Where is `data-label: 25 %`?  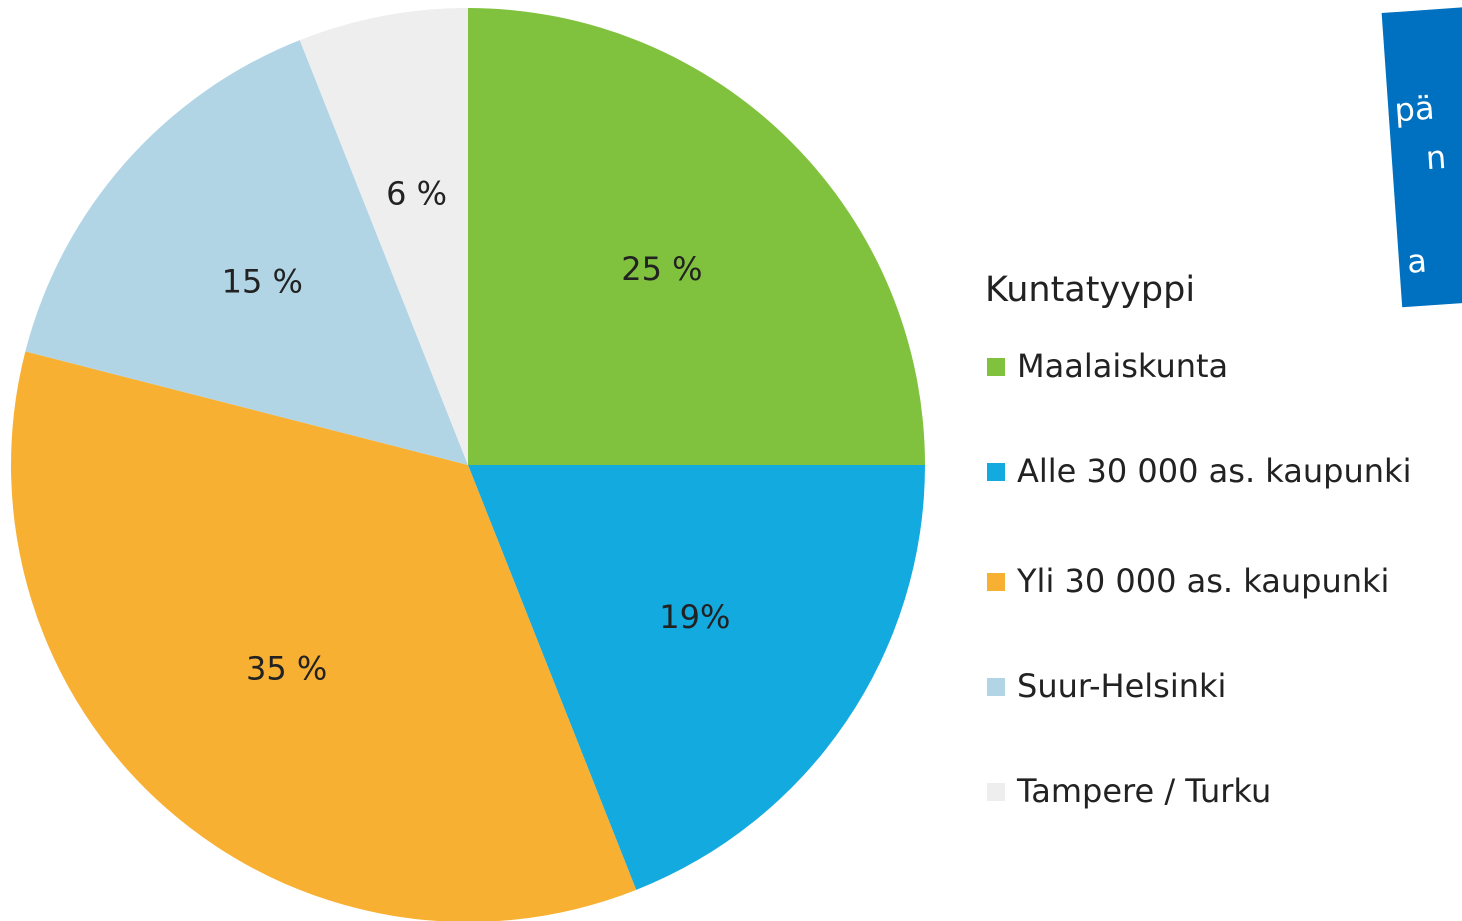
data-label: 25 % is located at coordinates (661, 269).